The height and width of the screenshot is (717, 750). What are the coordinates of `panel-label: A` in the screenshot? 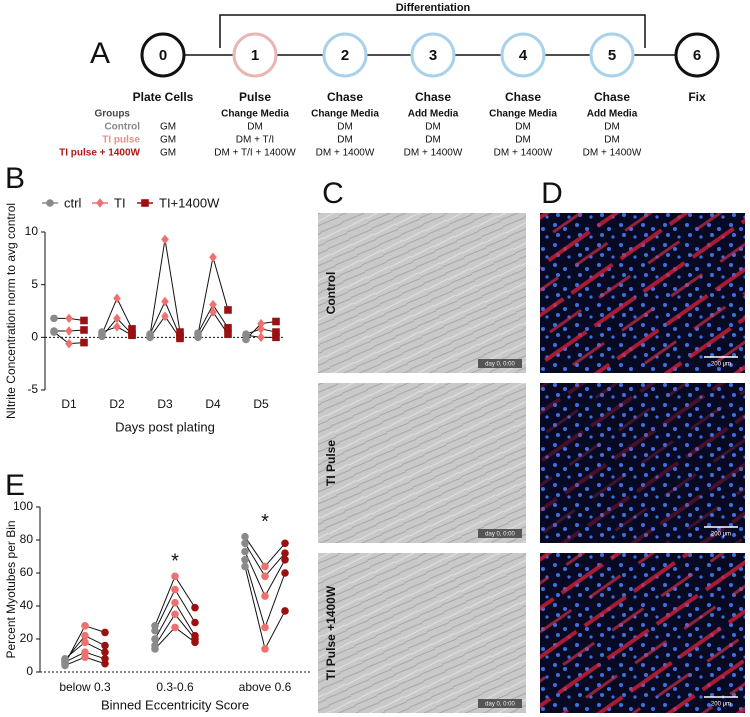 It's located at (100, 53).